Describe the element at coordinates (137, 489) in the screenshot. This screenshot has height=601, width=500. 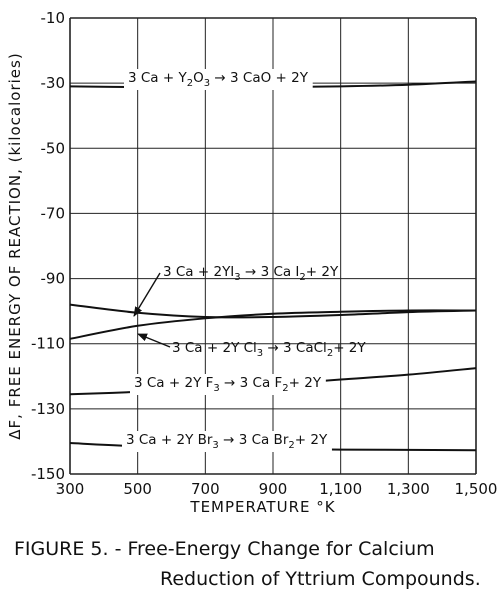
I see `x-tick-label: 500` at that location.